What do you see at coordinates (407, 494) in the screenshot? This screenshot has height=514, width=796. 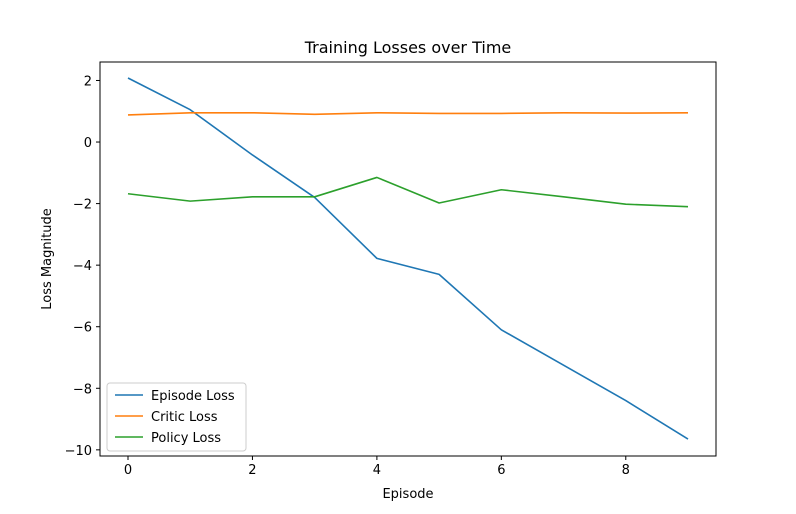 I see `x-axis-label: Episode` at bounding box center [407, 494].